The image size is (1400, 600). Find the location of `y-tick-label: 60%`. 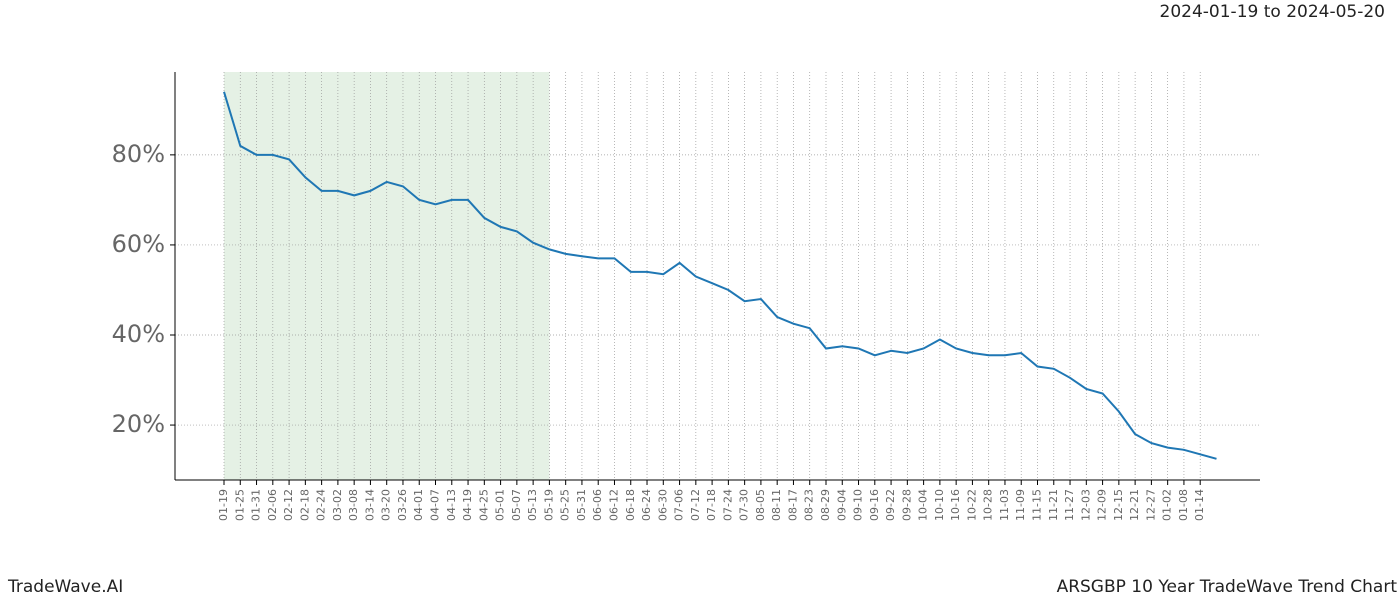

y-tick-label: 60% is located at coordinates (138, 244).